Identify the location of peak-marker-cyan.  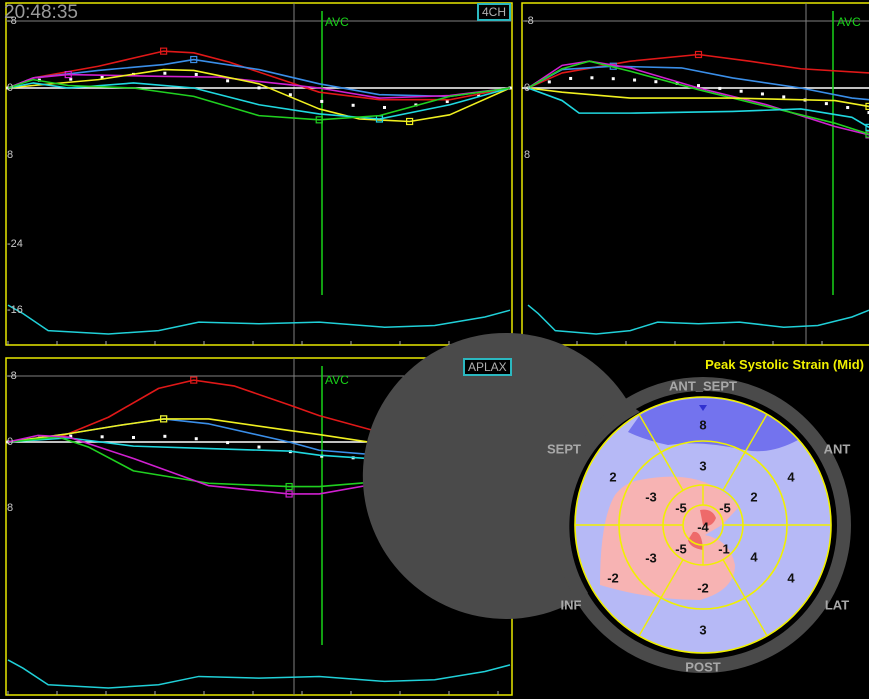
(867, 127).